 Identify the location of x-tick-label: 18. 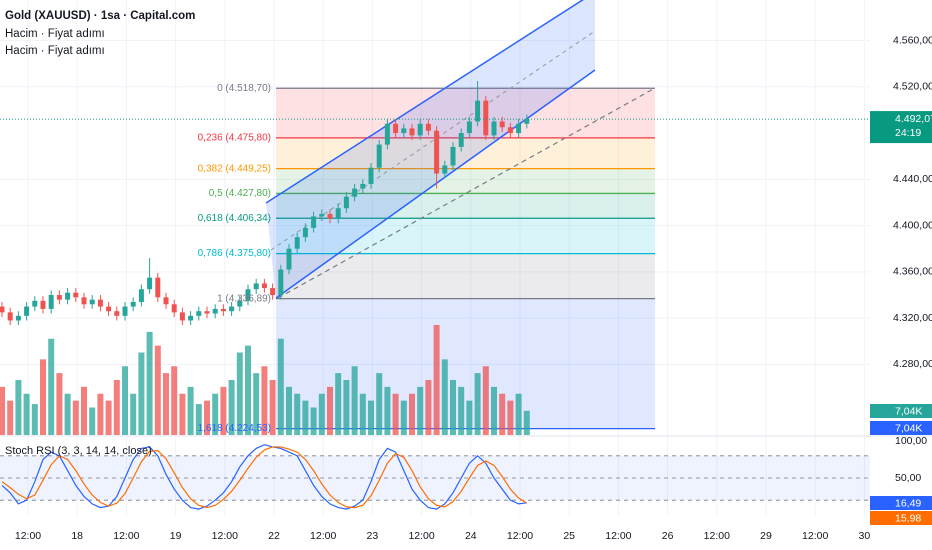
(77, 536).